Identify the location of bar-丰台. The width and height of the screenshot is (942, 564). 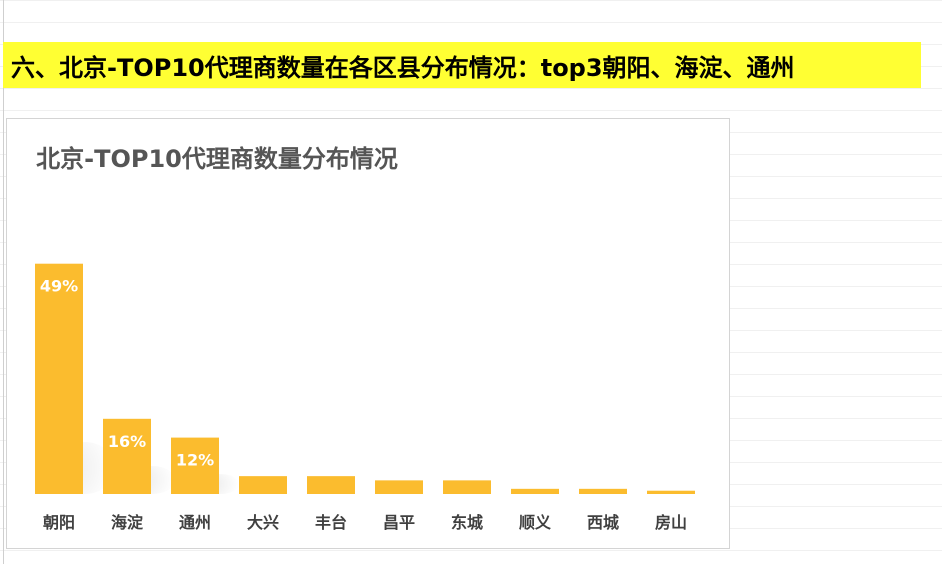
(331, 485).